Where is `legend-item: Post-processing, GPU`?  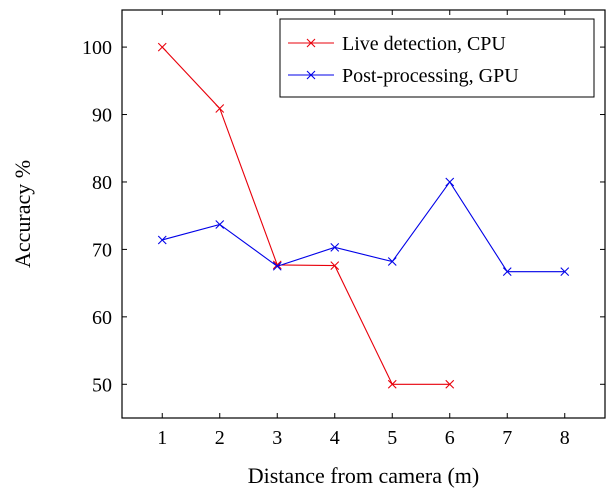
legend-item: Post-processing, GPU is located at coordinates (403, 76).